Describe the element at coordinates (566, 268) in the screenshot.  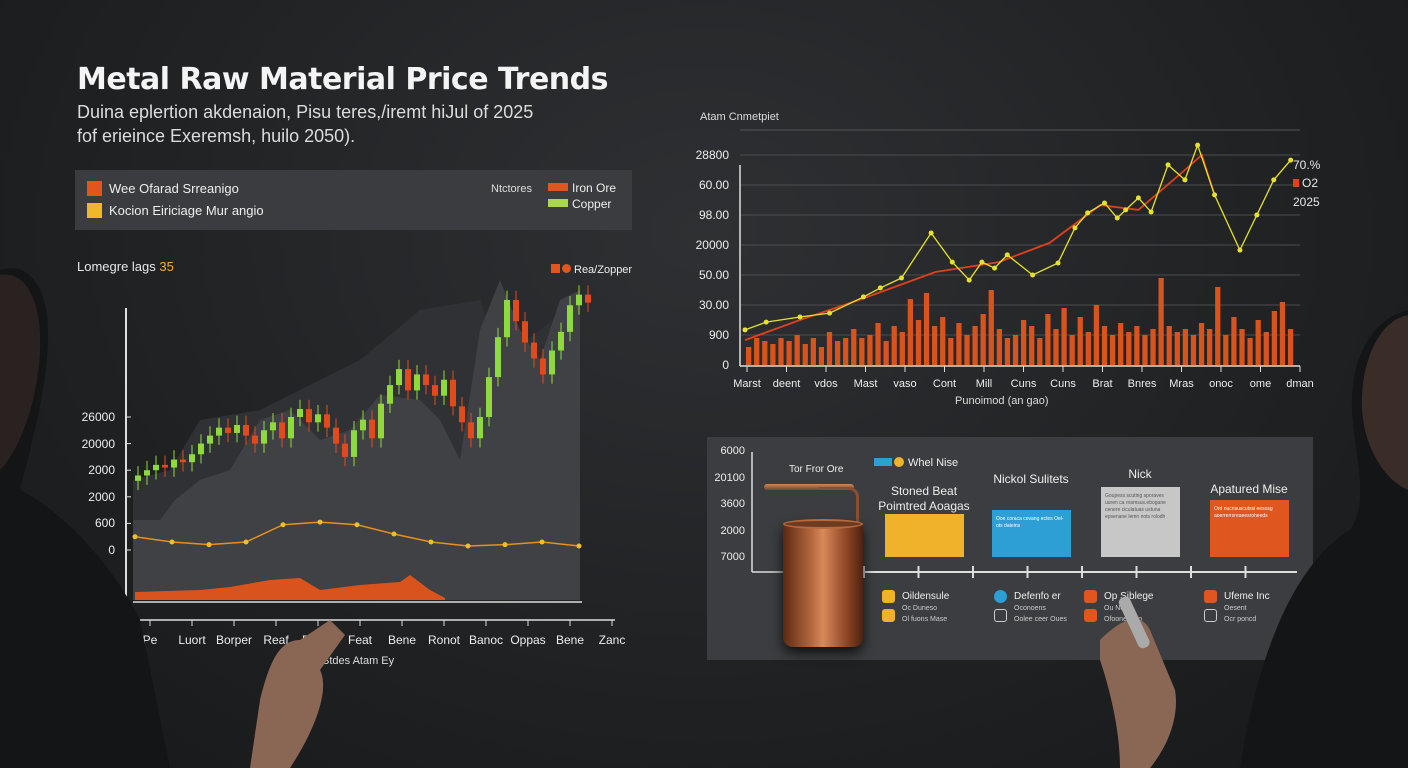
I see `legend-dot-icon` at that location.